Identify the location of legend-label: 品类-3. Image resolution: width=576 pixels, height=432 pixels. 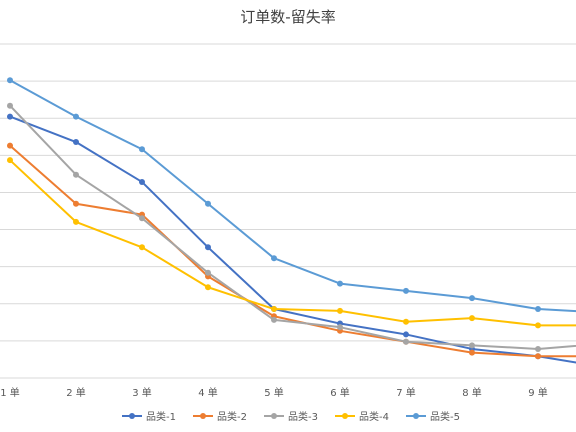
(303, 416).